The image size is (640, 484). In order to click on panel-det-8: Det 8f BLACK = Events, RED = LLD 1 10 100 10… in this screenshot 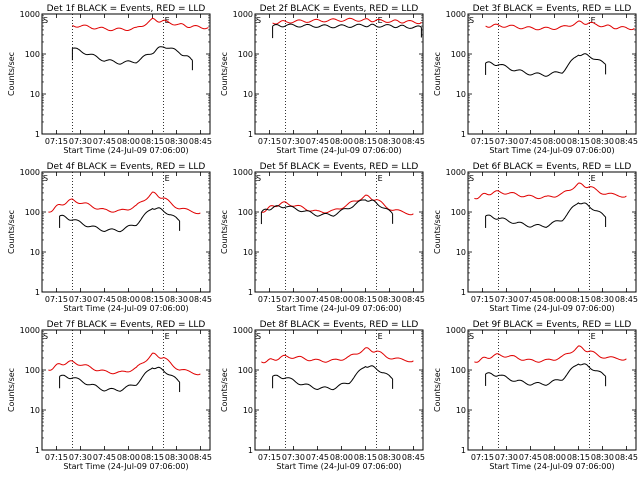, I will do `click(322, 395)`.